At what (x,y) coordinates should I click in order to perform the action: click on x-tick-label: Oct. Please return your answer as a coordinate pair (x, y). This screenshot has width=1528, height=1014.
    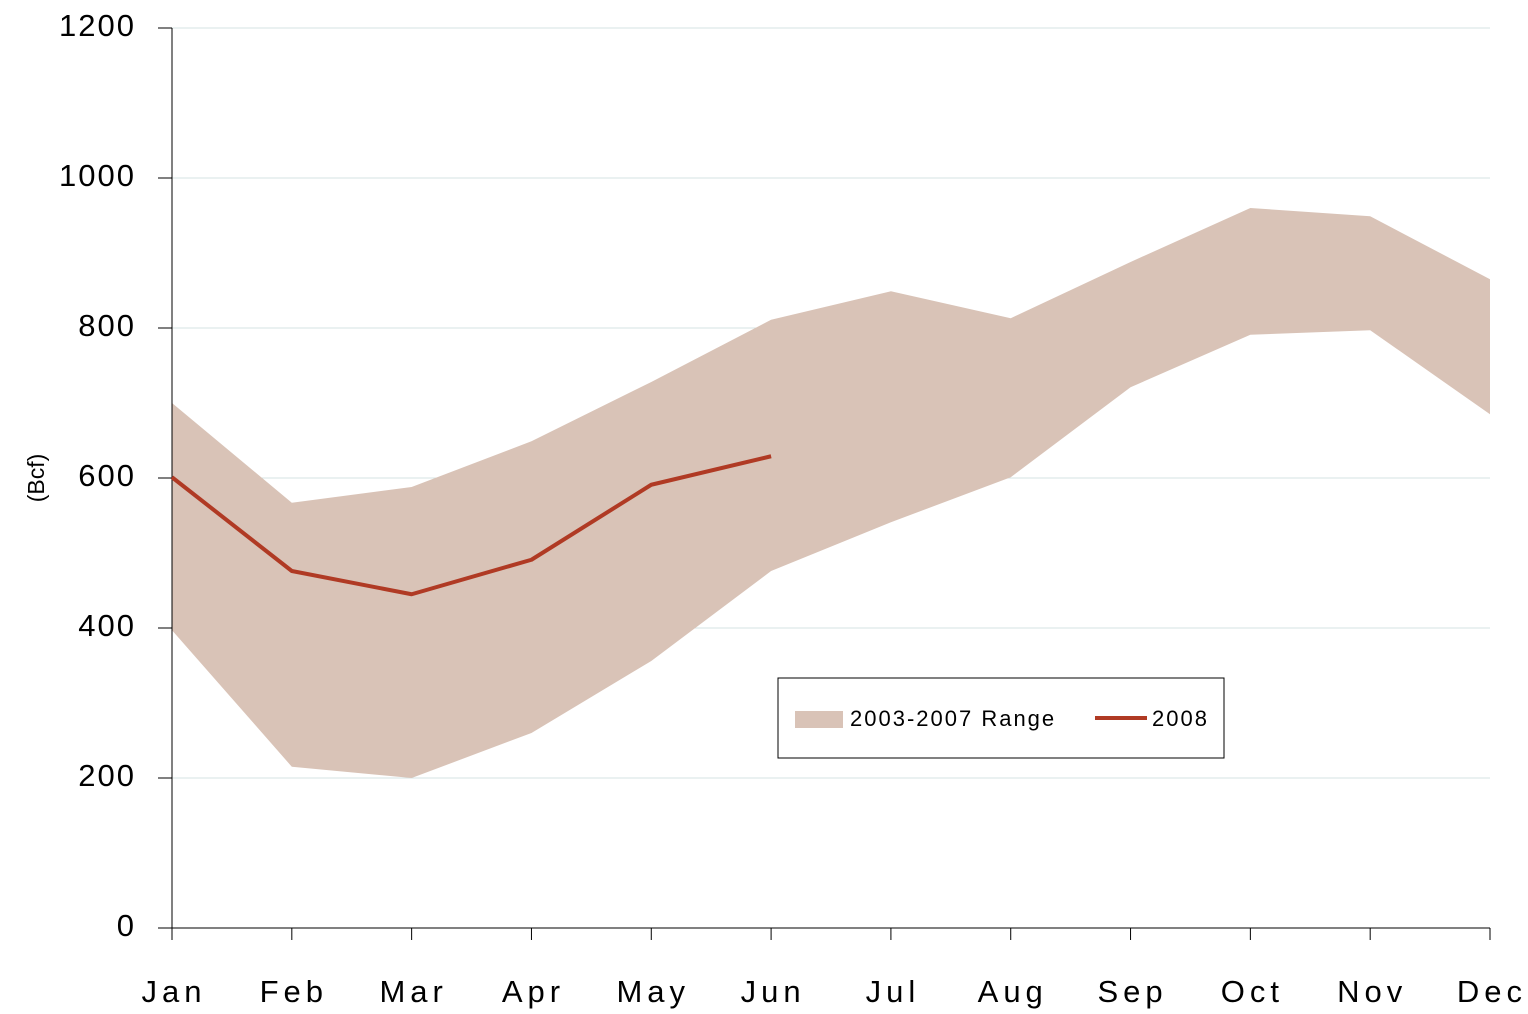
    Looking at the image, I should click on (1252, 991).